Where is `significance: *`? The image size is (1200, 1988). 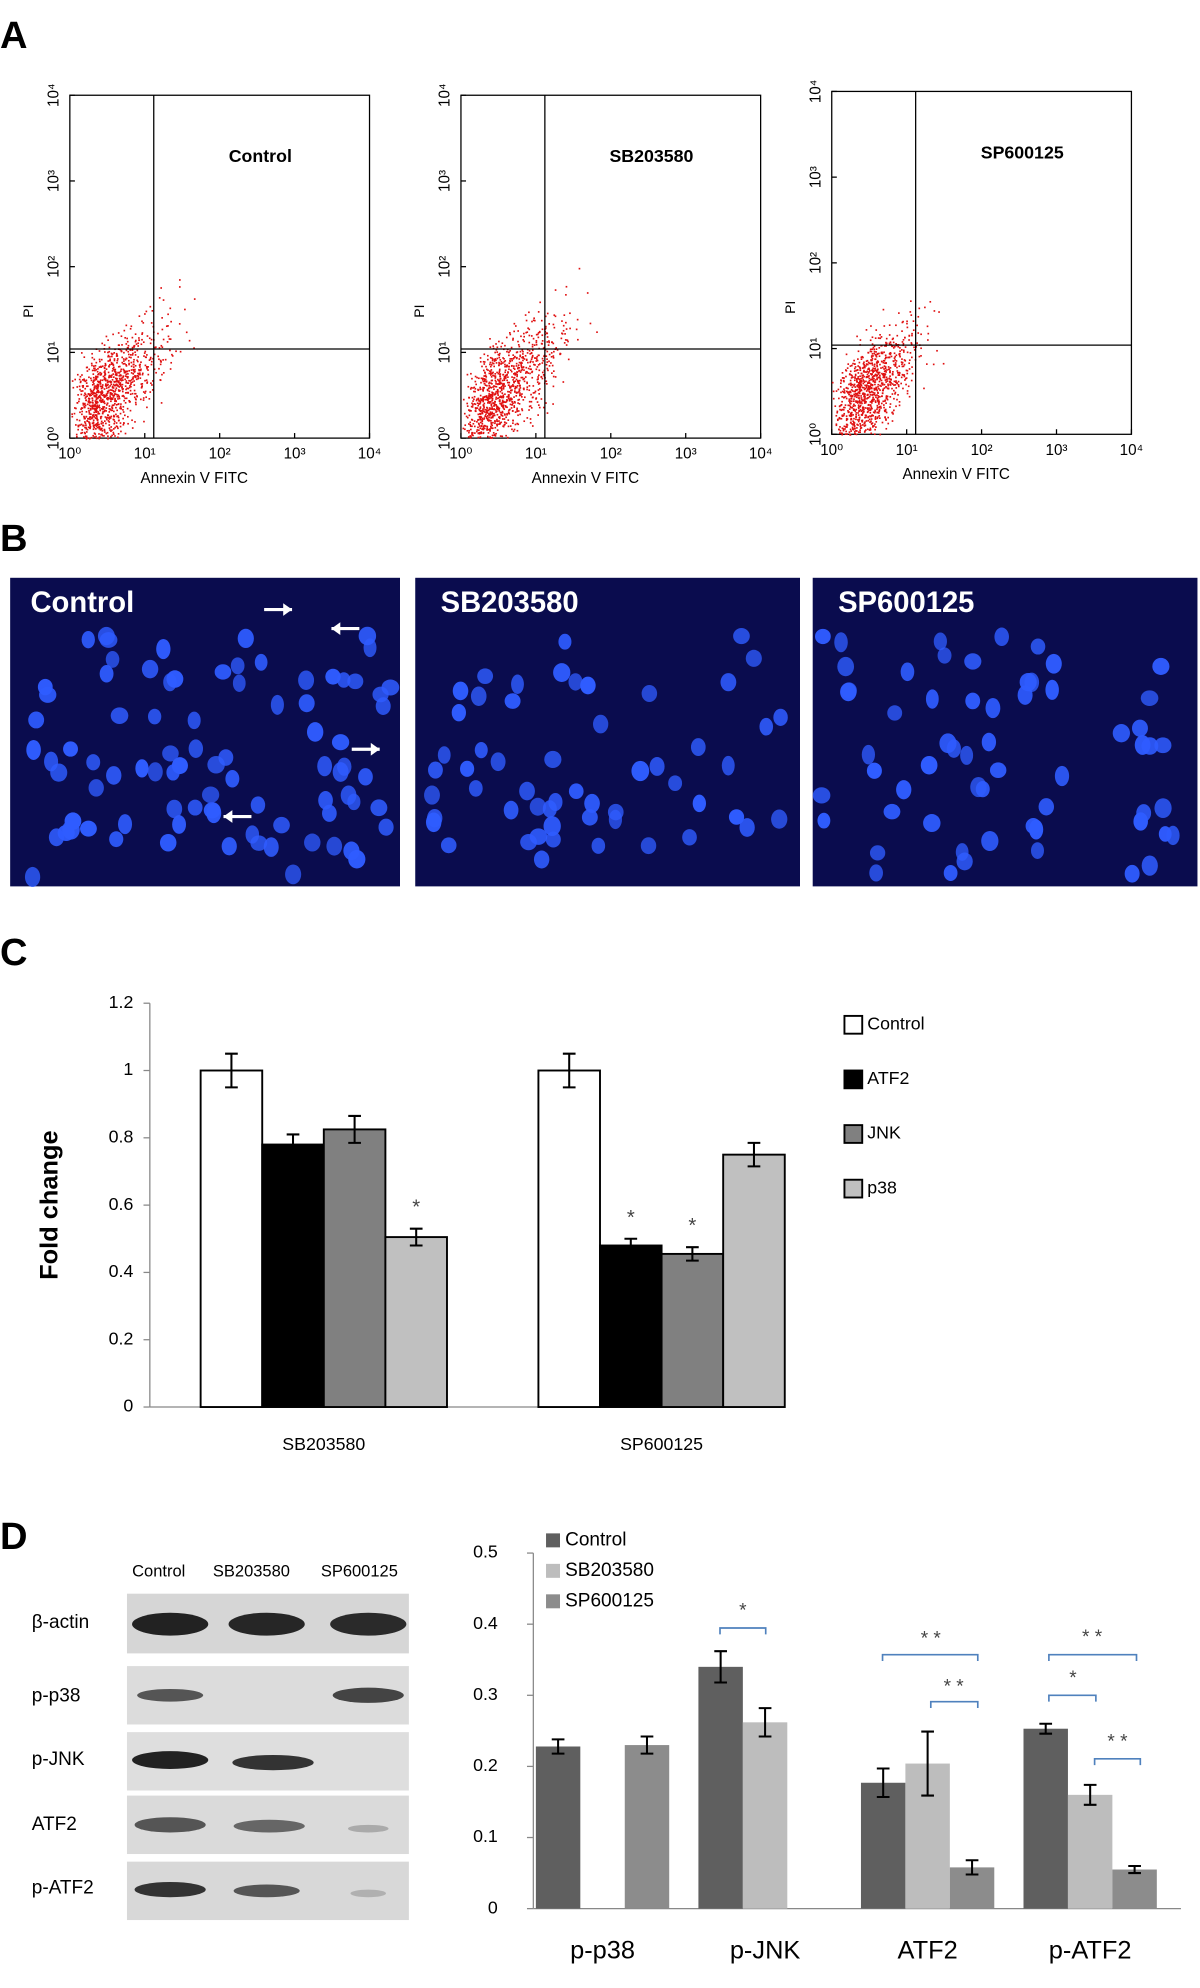
significance: * is located at coordinates (743, 1611).